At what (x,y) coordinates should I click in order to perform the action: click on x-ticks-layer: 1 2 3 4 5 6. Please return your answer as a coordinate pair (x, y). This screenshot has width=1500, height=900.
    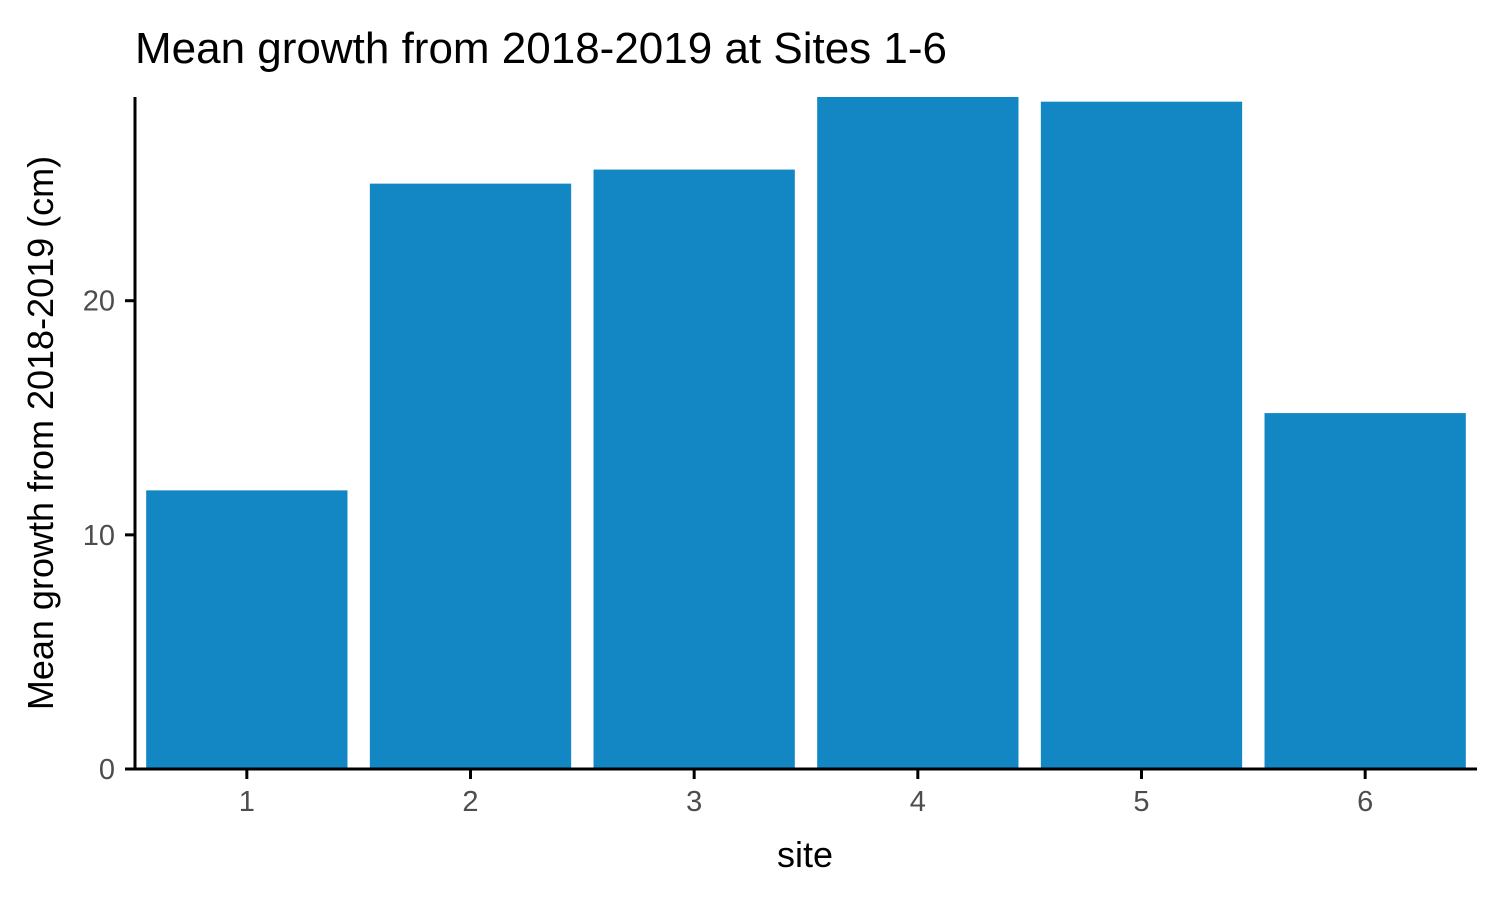
    Looking at the image, I should click on (806, 793).